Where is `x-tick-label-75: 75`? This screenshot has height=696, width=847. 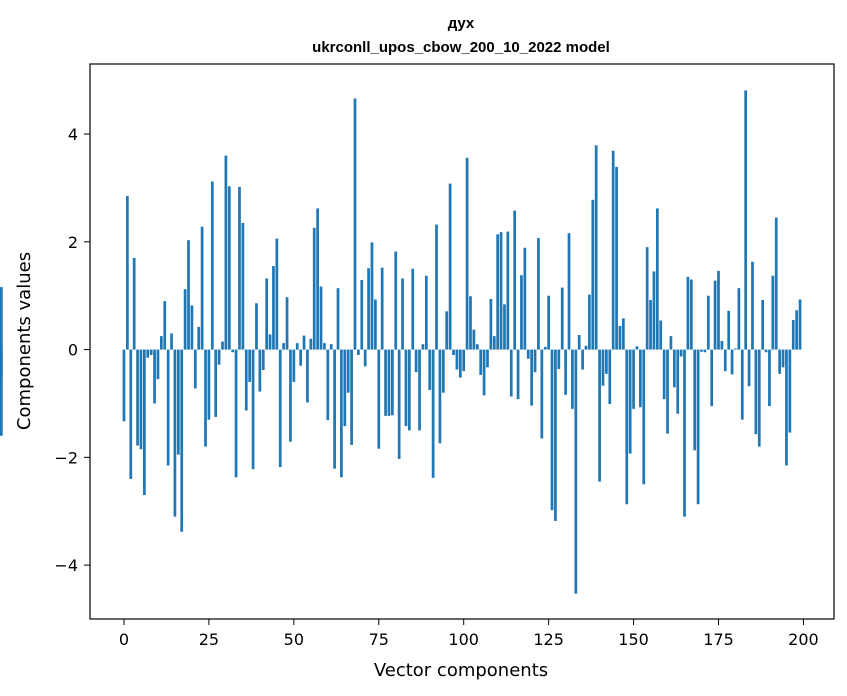 x-tick-label-75: 75 is located at coordinates (379, 639).